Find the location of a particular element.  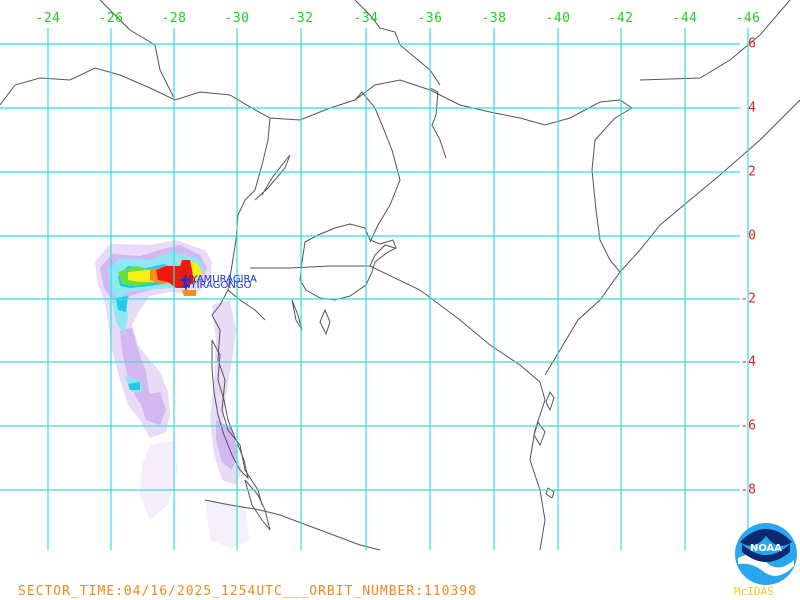

lon-label-7: -36 is located at coordinates (430, 18).